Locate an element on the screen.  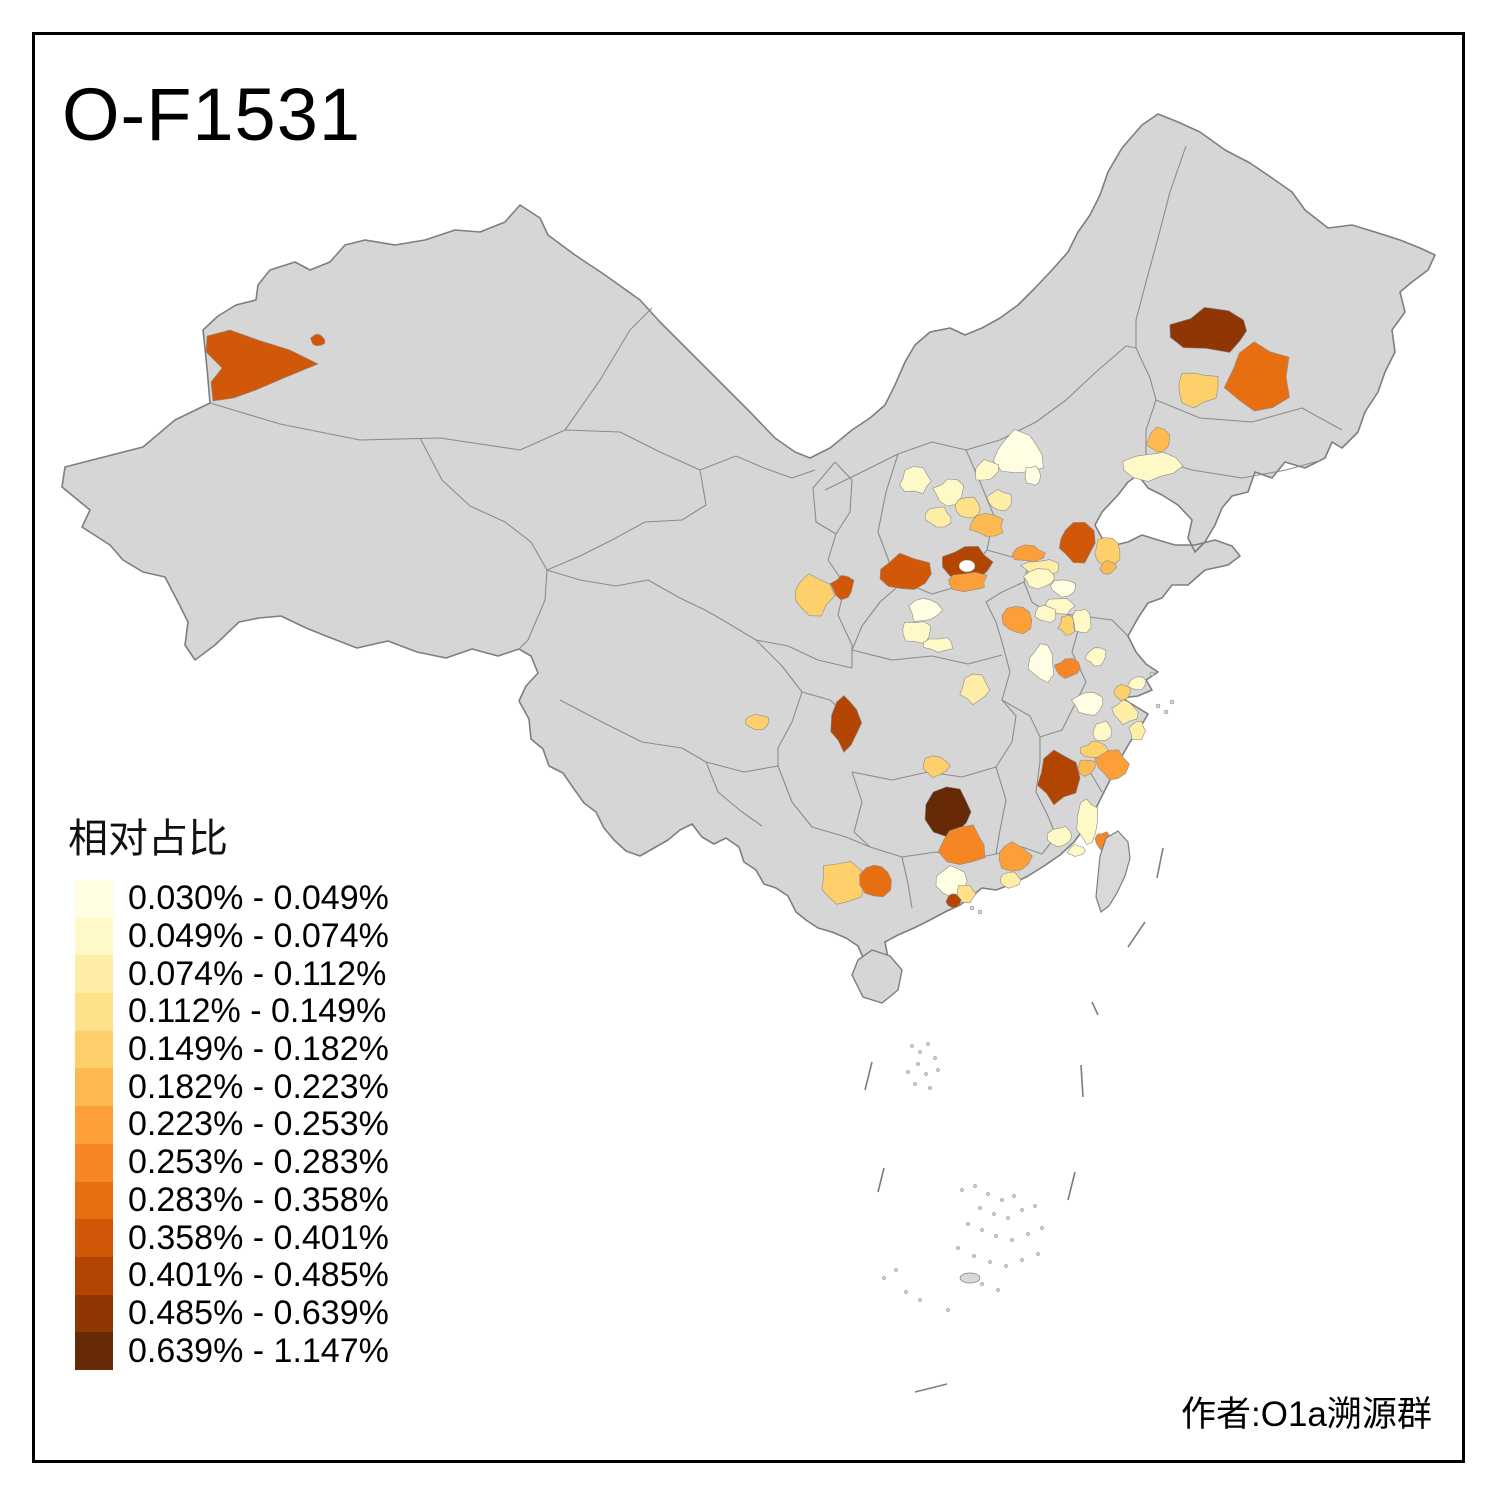
legend-row: 0.485% - 0.639% is located at coordinates (232, 1313).